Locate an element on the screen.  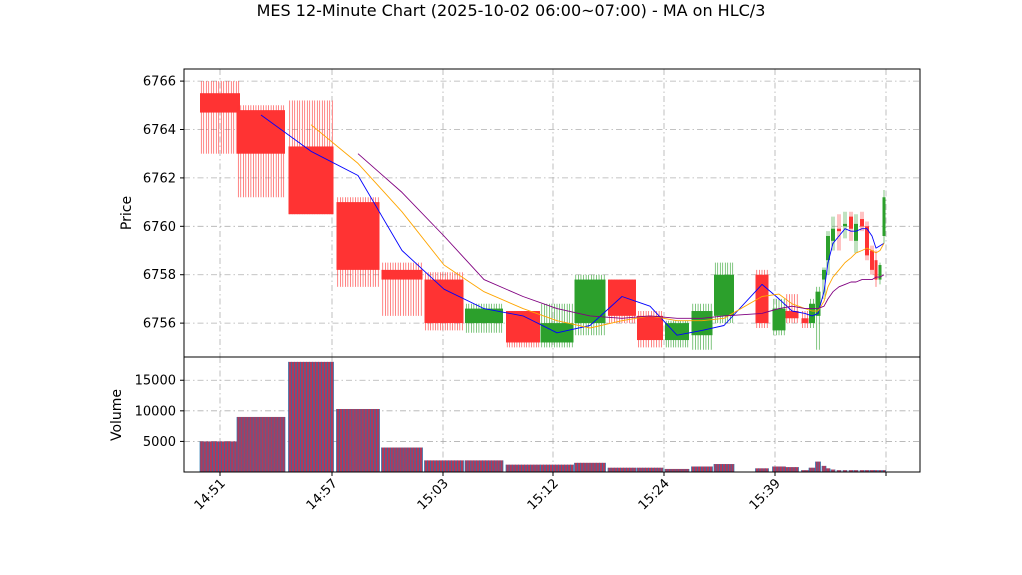
price-tick-label: 6762 is located at coordinates (159, 178).